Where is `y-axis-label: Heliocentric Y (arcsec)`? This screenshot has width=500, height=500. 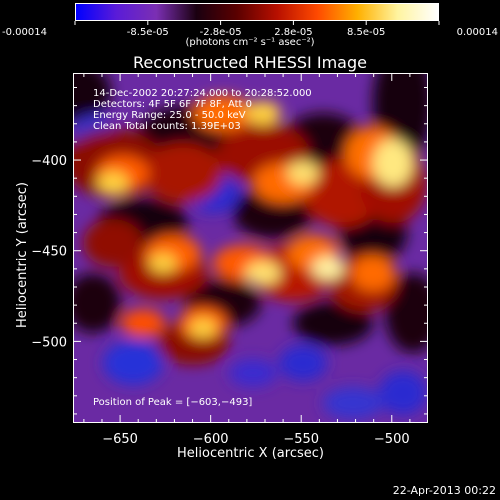 y-axis-label: Heliocentric Y (arcsec) is located at coordinates (22, 255).